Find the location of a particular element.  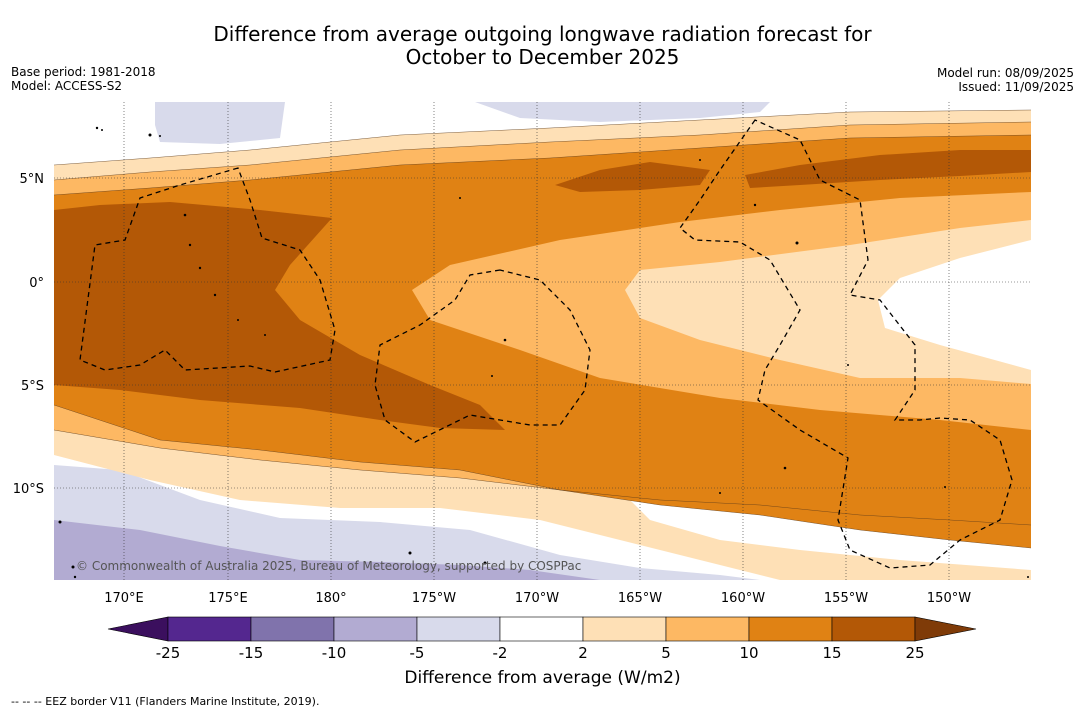

lon-label: 160°W is located at coordinates (743, 598).